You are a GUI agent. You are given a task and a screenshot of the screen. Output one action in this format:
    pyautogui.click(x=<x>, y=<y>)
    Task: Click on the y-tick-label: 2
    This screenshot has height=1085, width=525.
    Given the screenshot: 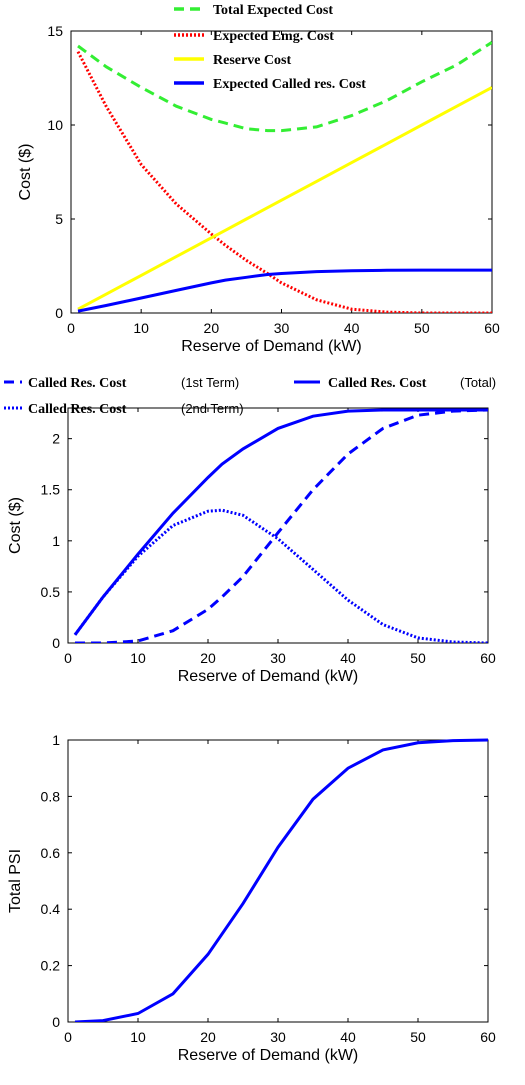 What is the action you would take?
    pyautogui.click(x=56, y=439)
    